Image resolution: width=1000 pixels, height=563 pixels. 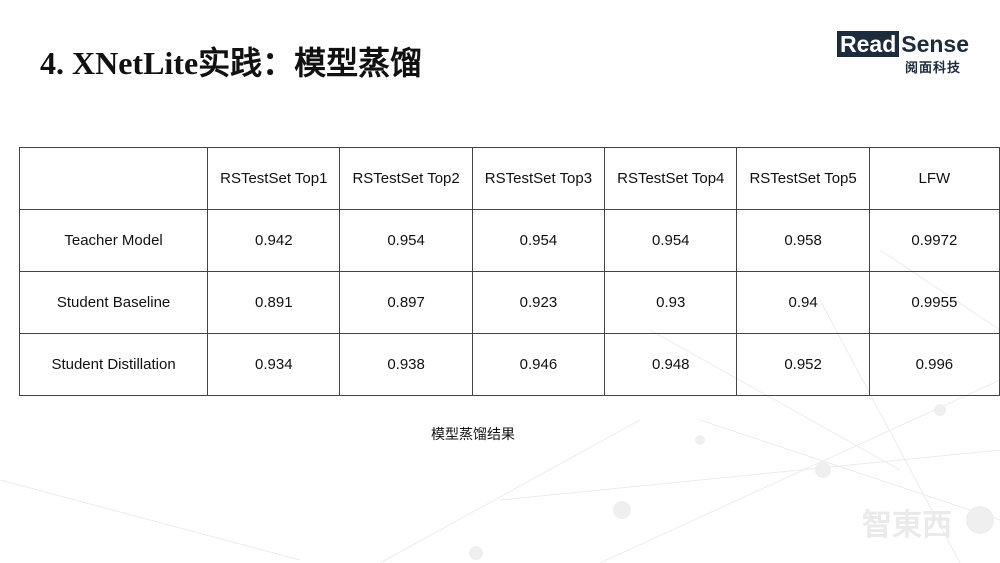 I want to click on table-cell: 0.948, so click(x=671, y=364).